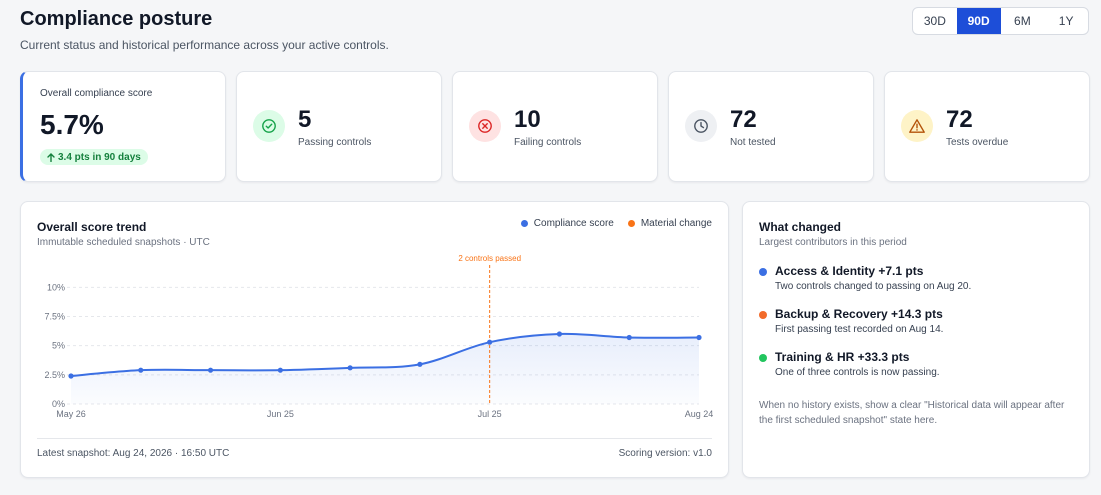 This screenshot has height=495, width=1101. Describe the element at coordinates (771, 126) in the screenshot. I see `not-tested-card: 72 Not tested` at that location.